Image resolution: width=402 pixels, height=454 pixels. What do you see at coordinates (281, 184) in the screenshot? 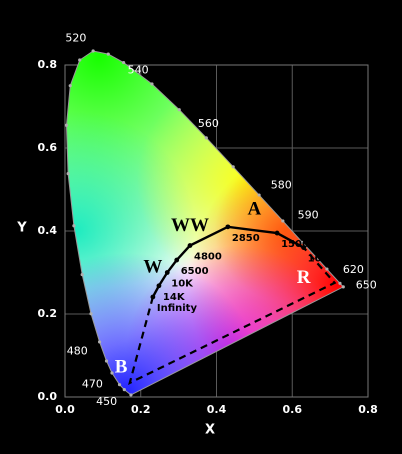
I see `wavelength-label: 580` at bounding box center [281, 184].